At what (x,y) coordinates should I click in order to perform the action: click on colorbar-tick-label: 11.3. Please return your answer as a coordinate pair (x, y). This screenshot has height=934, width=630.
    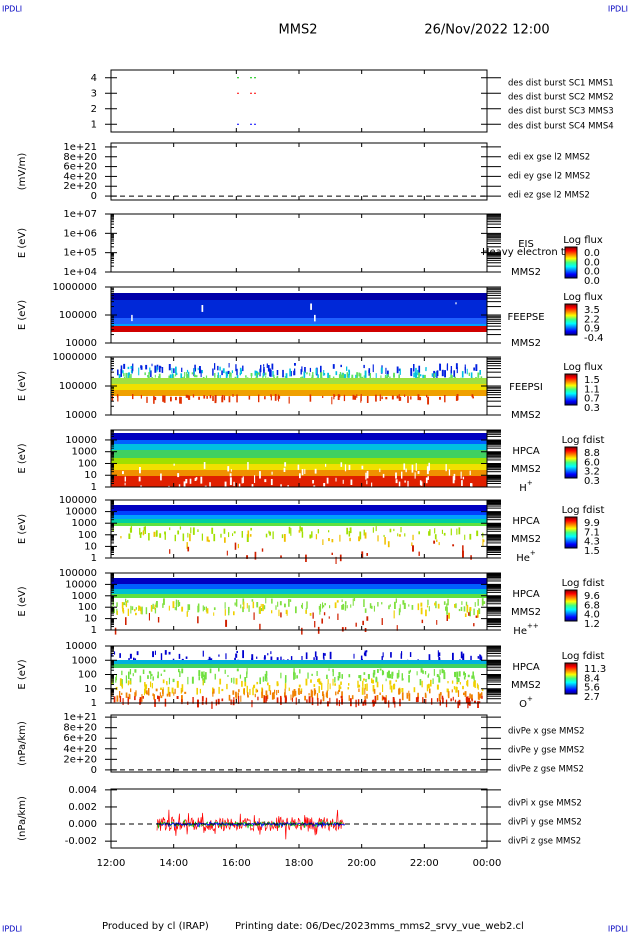
    Looking at the image, I should click on (595, 669).